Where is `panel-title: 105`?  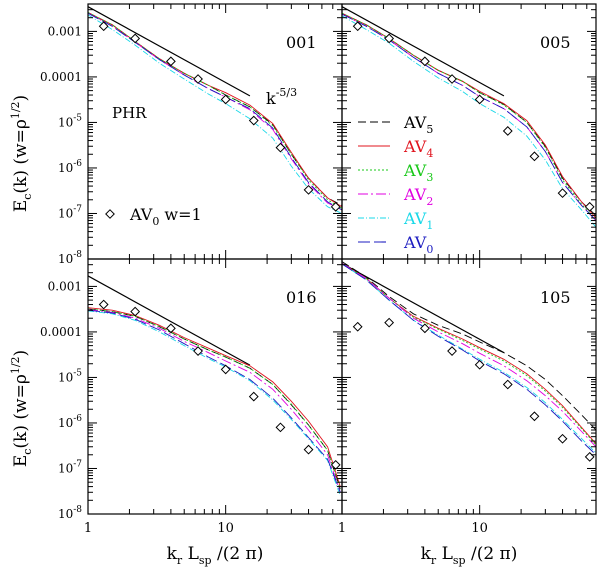
panel-title: 105 is located at coordinates (555, 297).